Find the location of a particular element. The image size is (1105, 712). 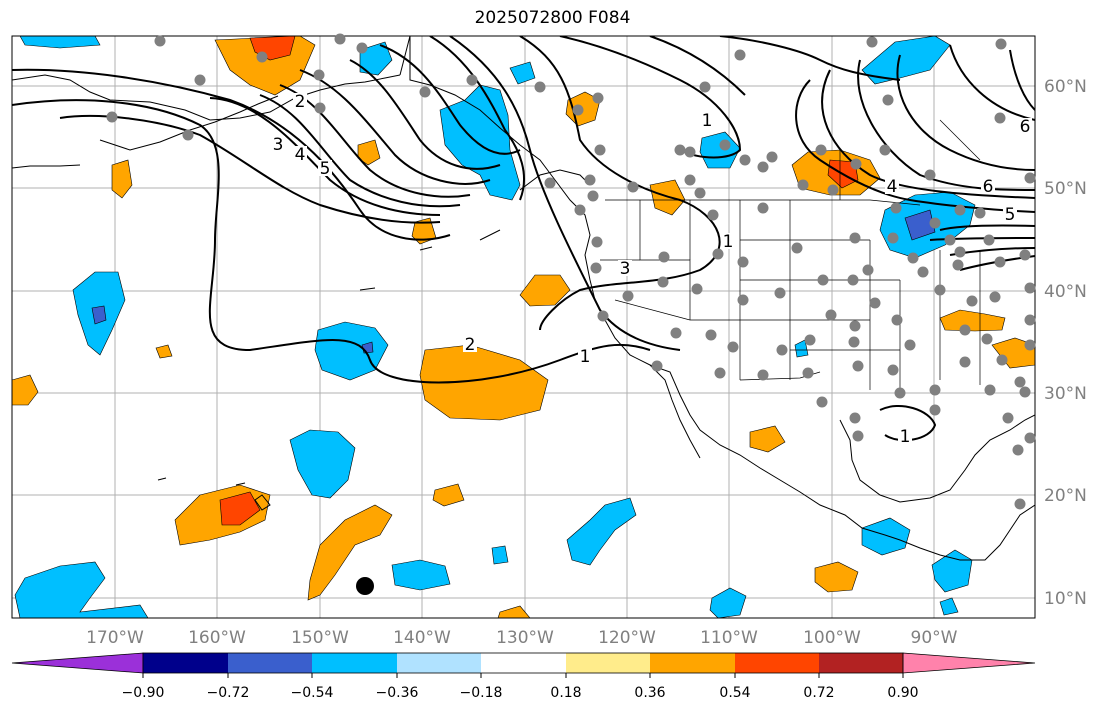

lon-label: 140°W is located at coordinates (422, 638).